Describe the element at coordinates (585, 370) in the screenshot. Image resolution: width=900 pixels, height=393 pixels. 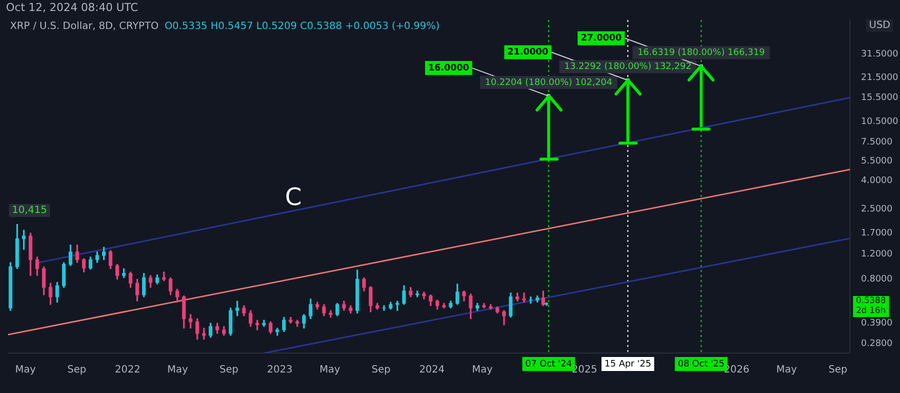
I see `x-tick-label: 2025` at that location.